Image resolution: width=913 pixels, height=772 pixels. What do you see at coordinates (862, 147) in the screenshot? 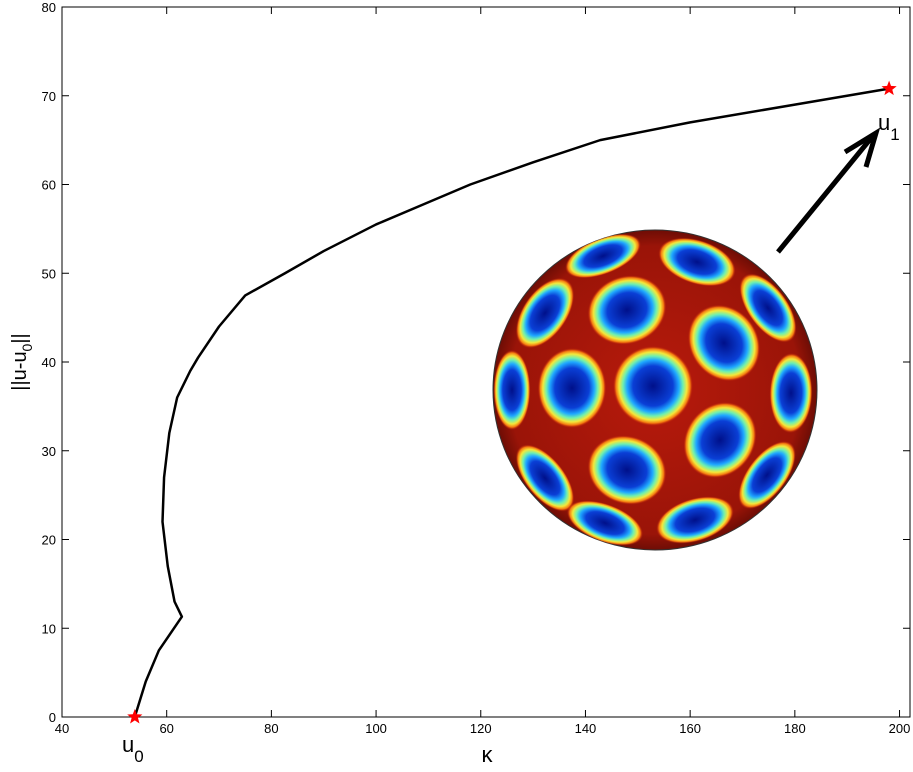
I see `arrow-head` at bounding box center [862, 147].